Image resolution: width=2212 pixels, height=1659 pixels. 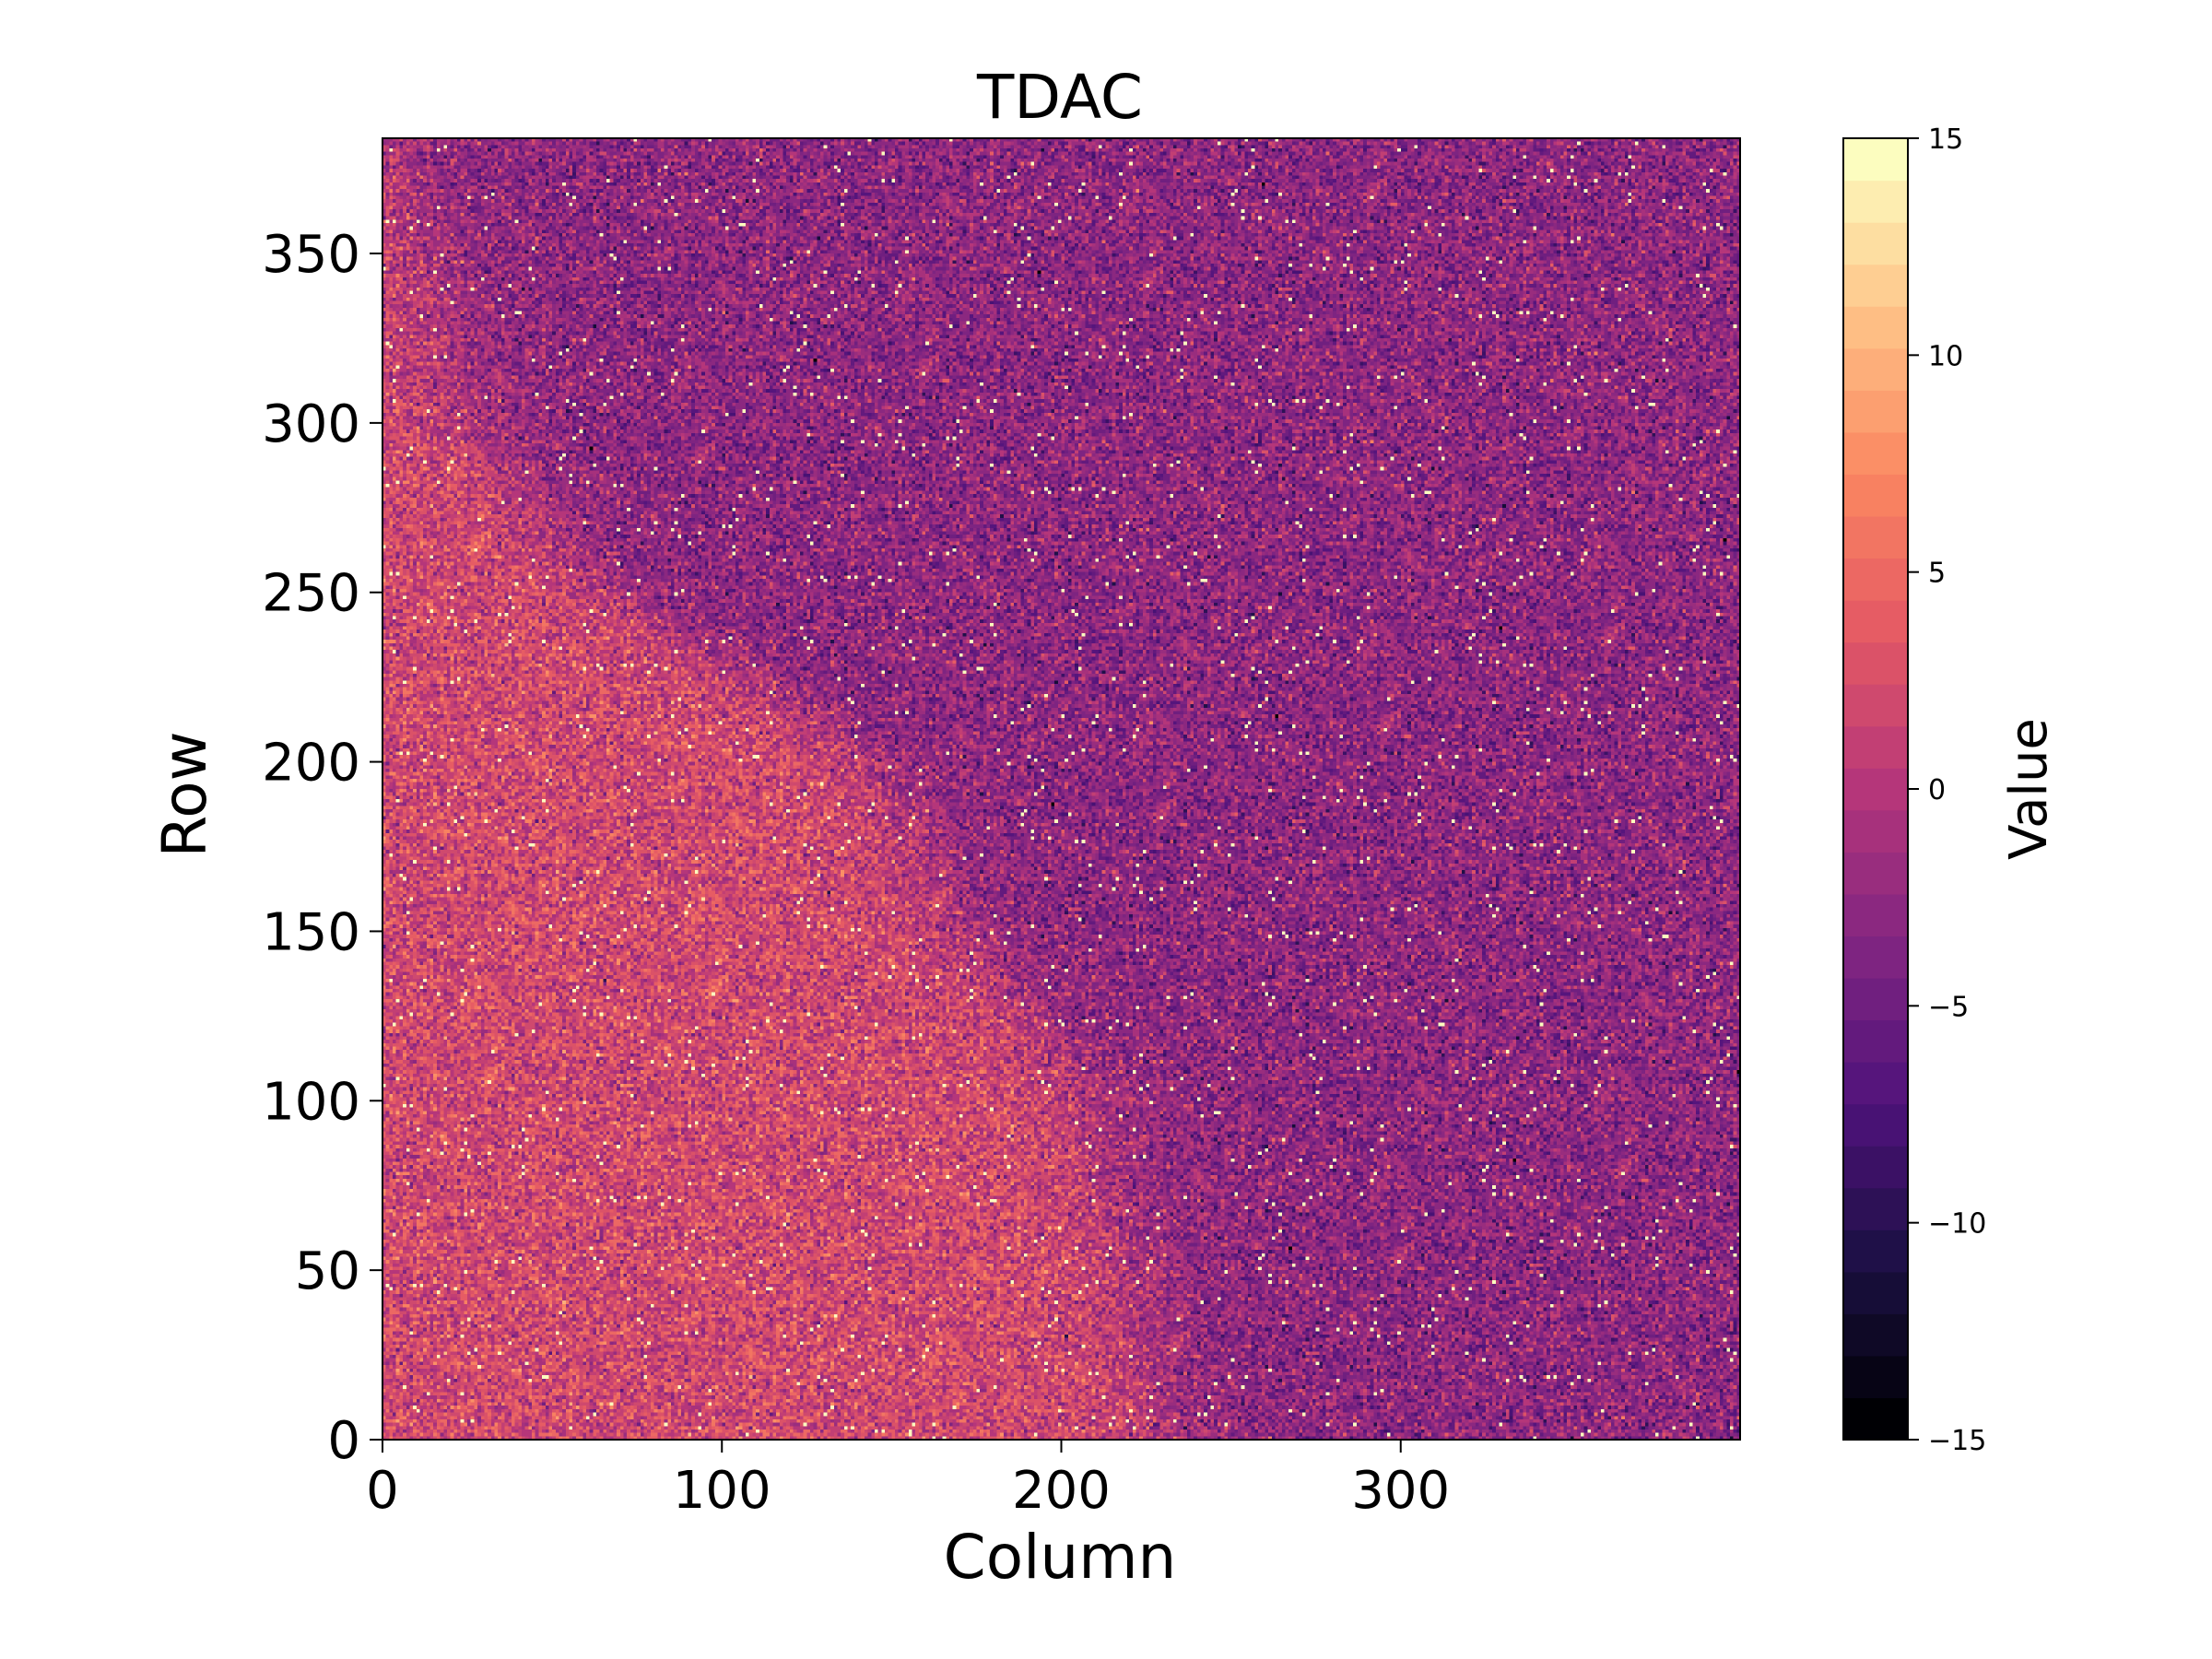 I want to click on colorbar-tick-label: 15, so click(x=1945, y=140).